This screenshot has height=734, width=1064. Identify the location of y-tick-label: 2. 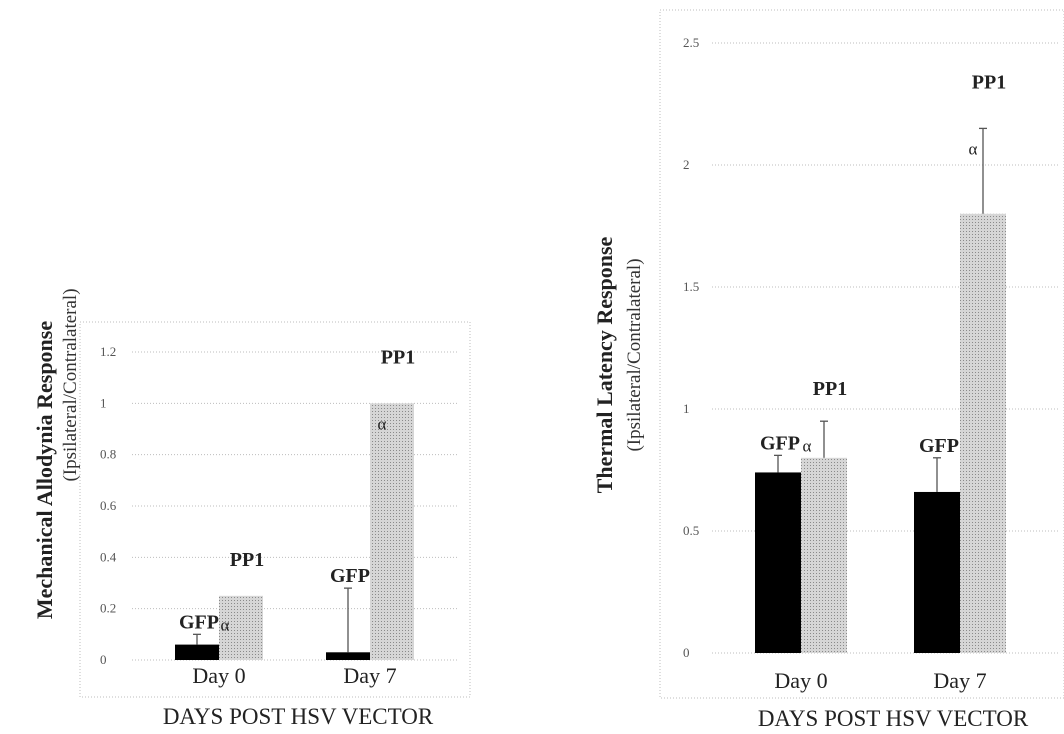
(686, 164).